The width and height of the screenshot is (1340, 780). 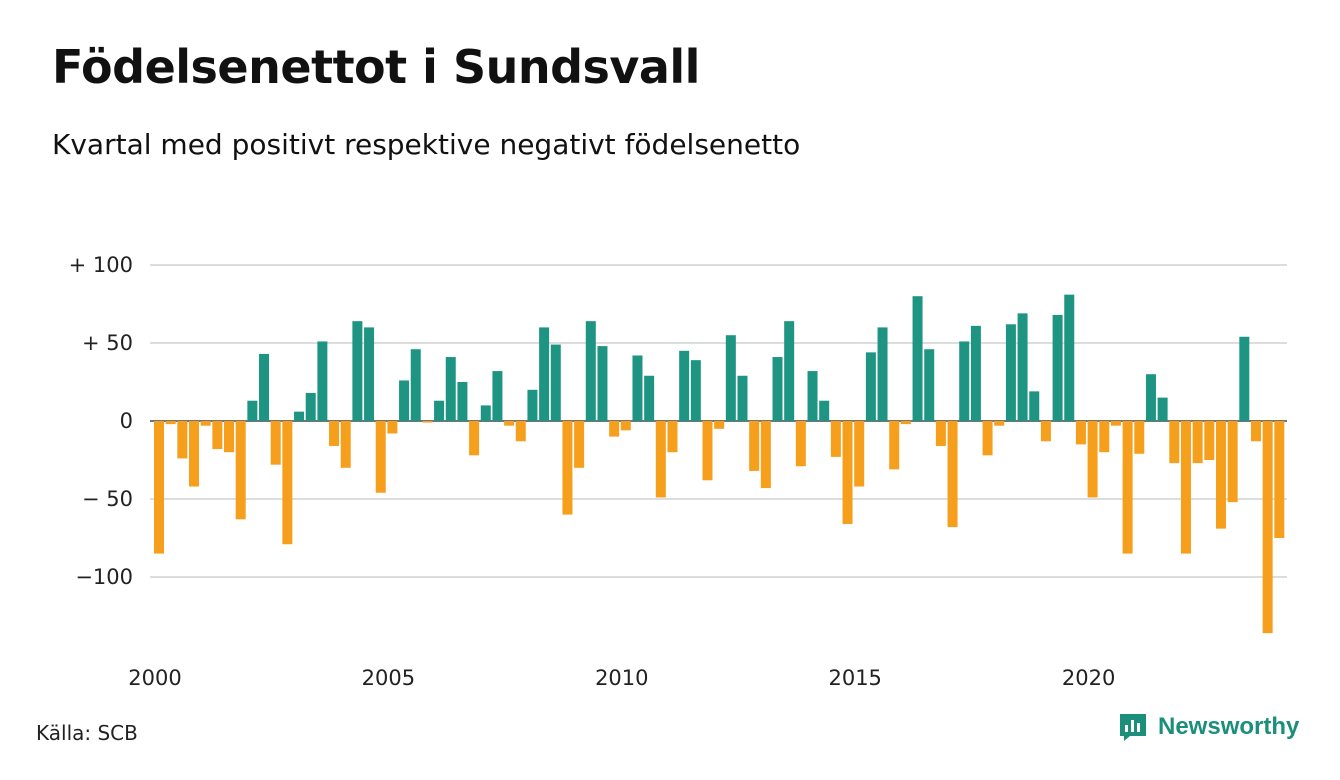 I want to click on x-tick-label: 2015, so click(x=854, y=678).